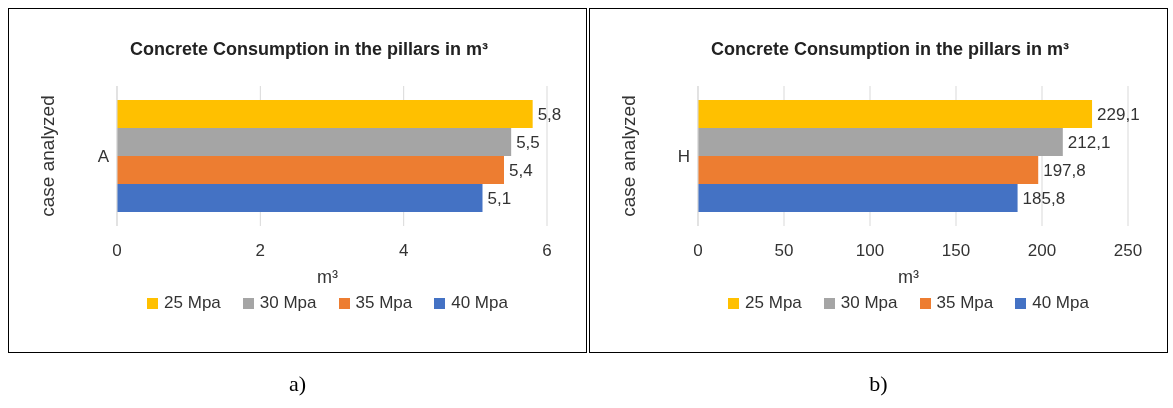 The image size is (1173, 408). What do you see at coordinates (784, 251) in the screenshot?
I see `x-tick-label: 50` at bounding box center [784, 251].